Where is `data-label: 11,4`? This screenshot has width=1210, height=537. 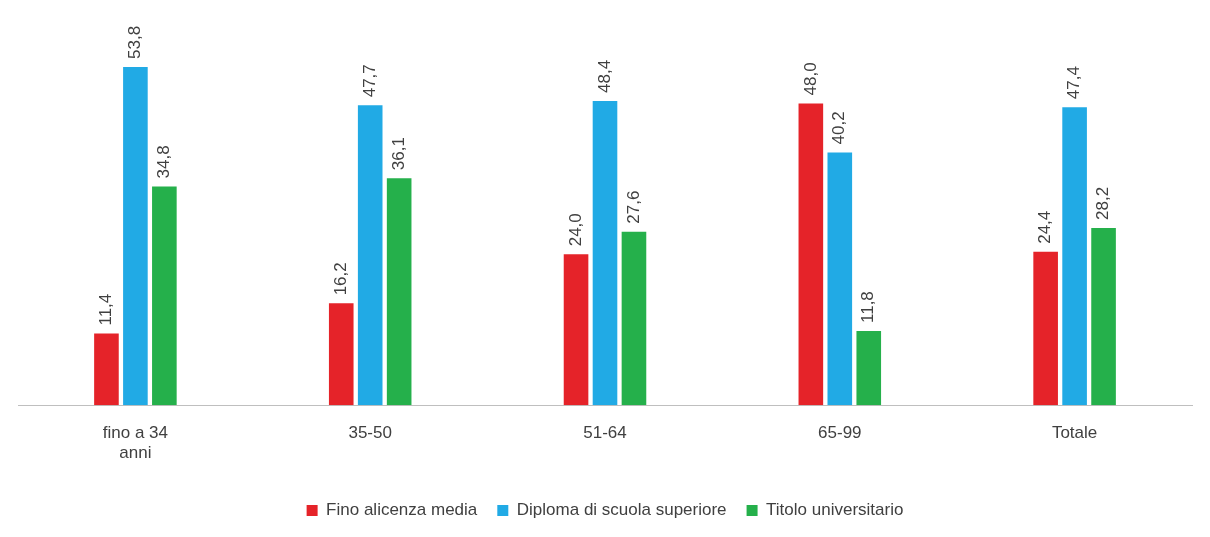
data-label: 11,4 is located at coordinates (106, 309).